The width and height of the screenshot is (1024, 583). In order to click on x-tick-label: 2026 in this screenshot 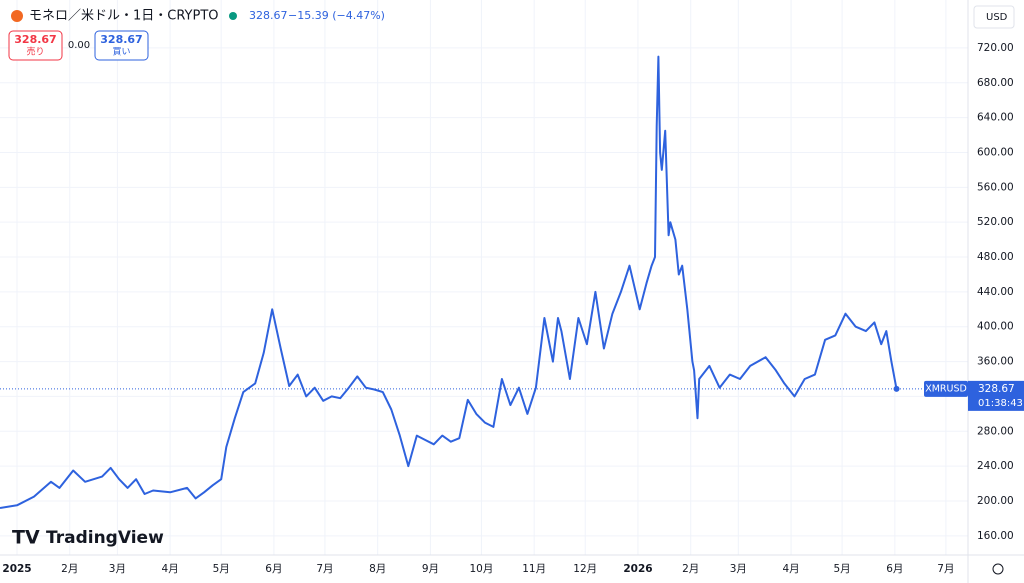, I will do `click(637, 569)`.